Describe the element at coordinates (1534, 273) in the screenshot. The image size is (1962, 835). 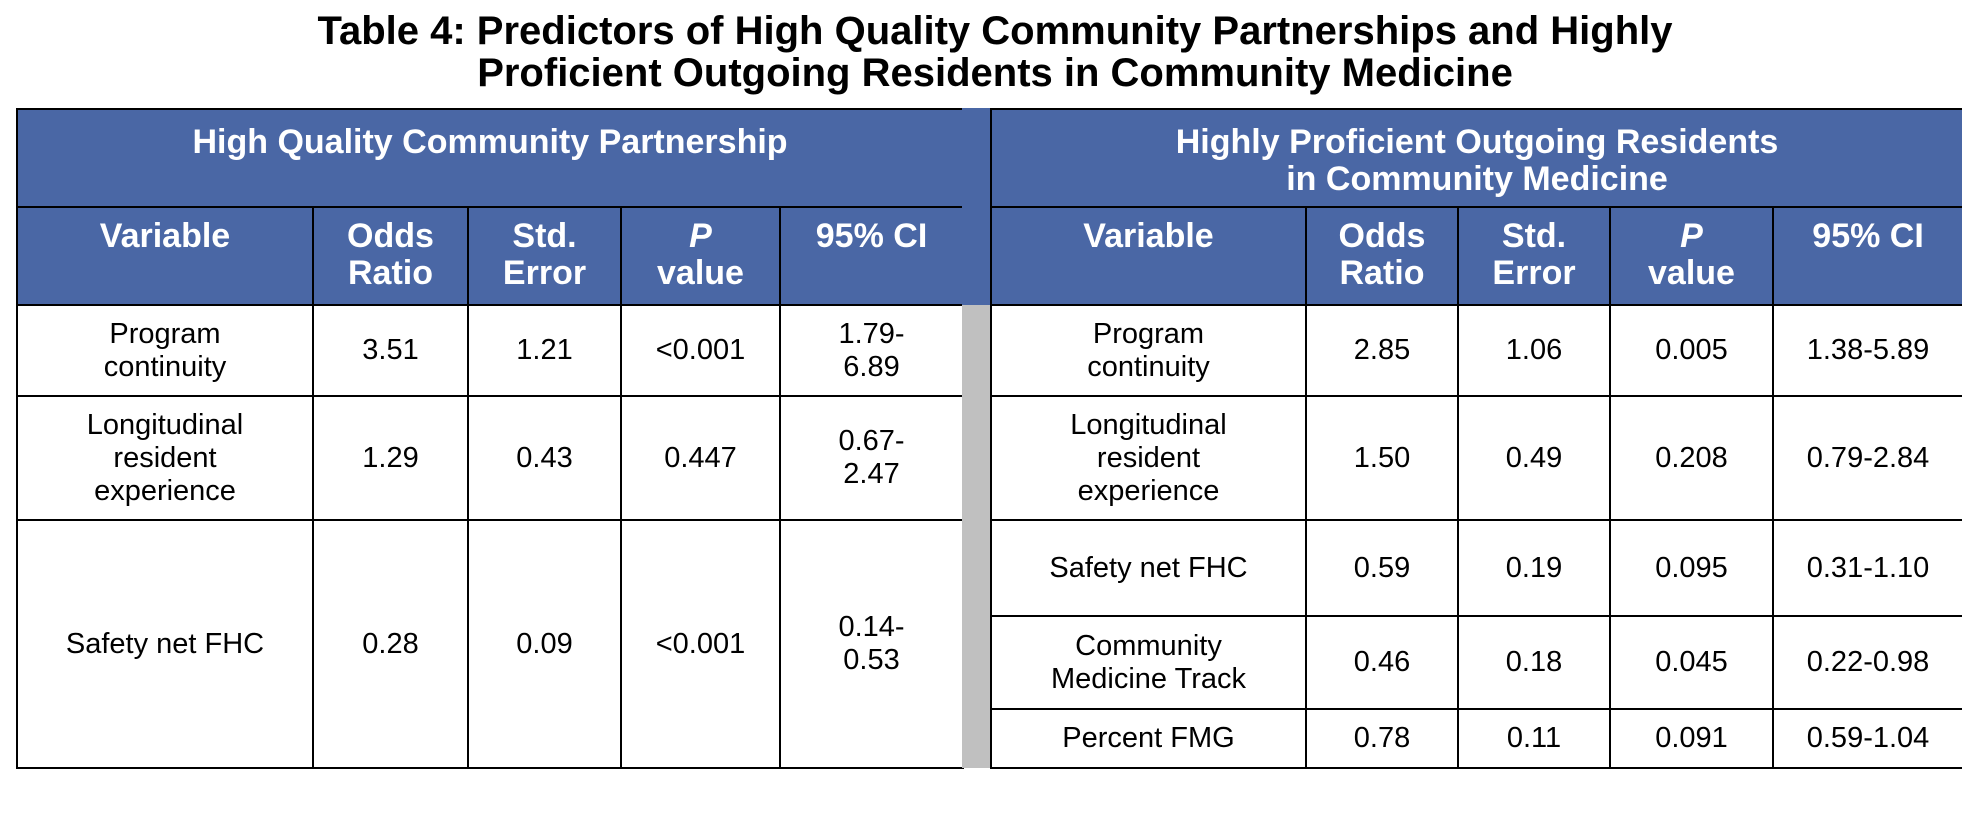
I see `right-header-std-error-line-2: Error` at that location.